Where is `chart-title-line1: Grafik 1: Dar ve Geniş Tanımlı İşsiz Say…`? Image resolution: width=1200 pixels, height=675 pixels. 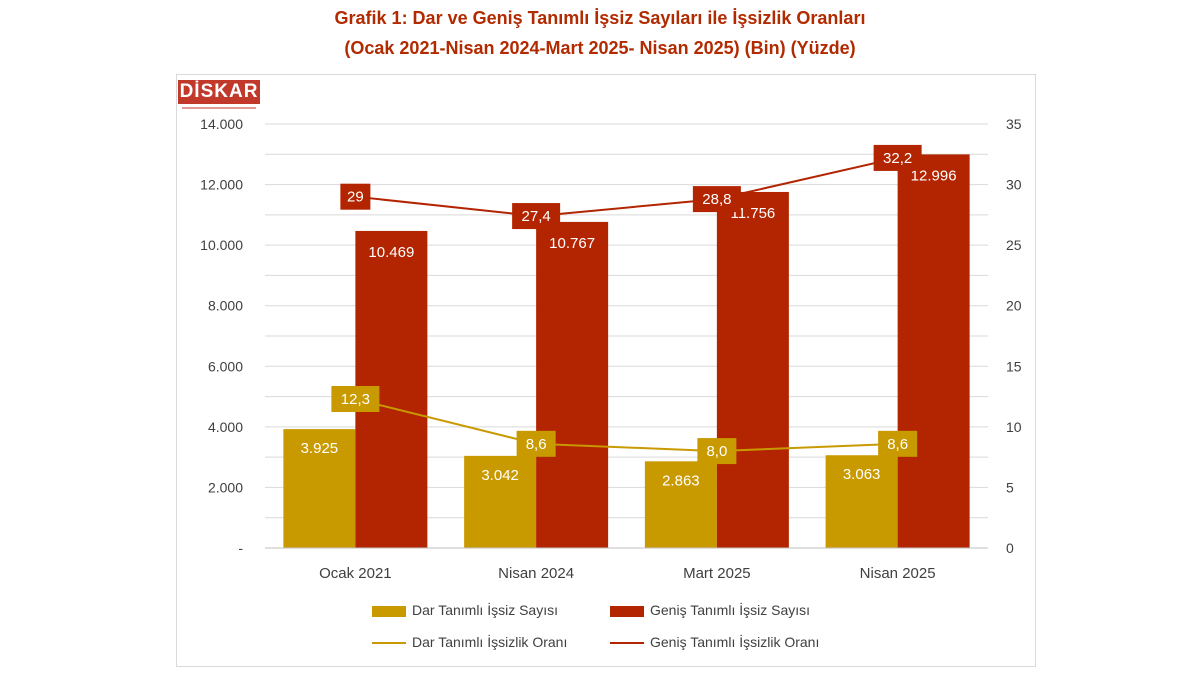
chart-title-line1: Grafik 1: Dar ve Geniş Tanımlı İşsiz Say… is located at coordinates (600, 18).